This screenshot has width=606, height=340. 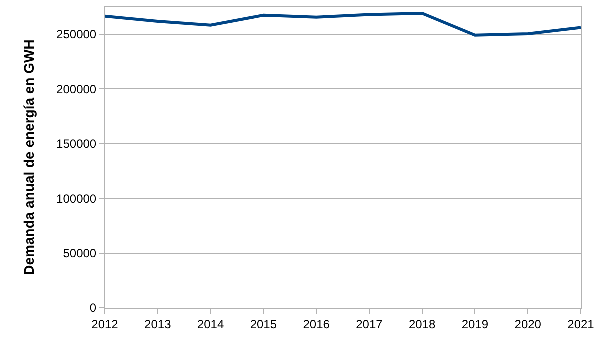 I want to click on x-tick-label: 2018, so click(x=422, y=324).